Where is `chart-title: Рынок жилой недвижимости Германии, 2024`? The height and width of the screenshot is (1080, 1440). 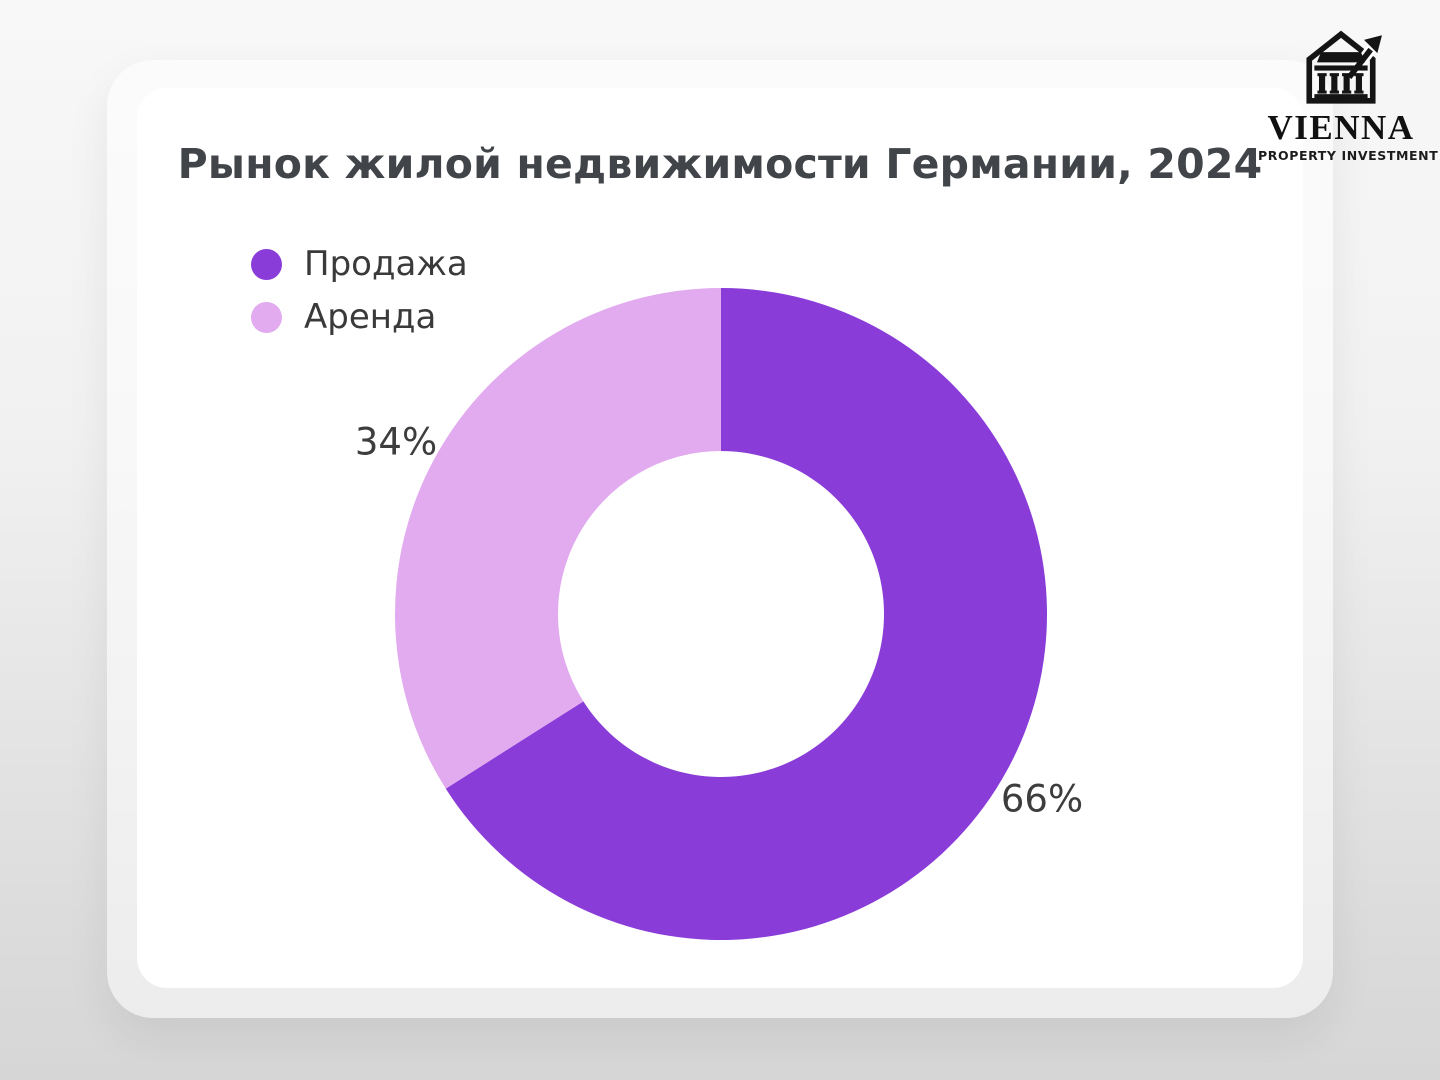
chart-title: Рынок жилой недвижимости Германии, 2024 is located at coordinates (720, 164).